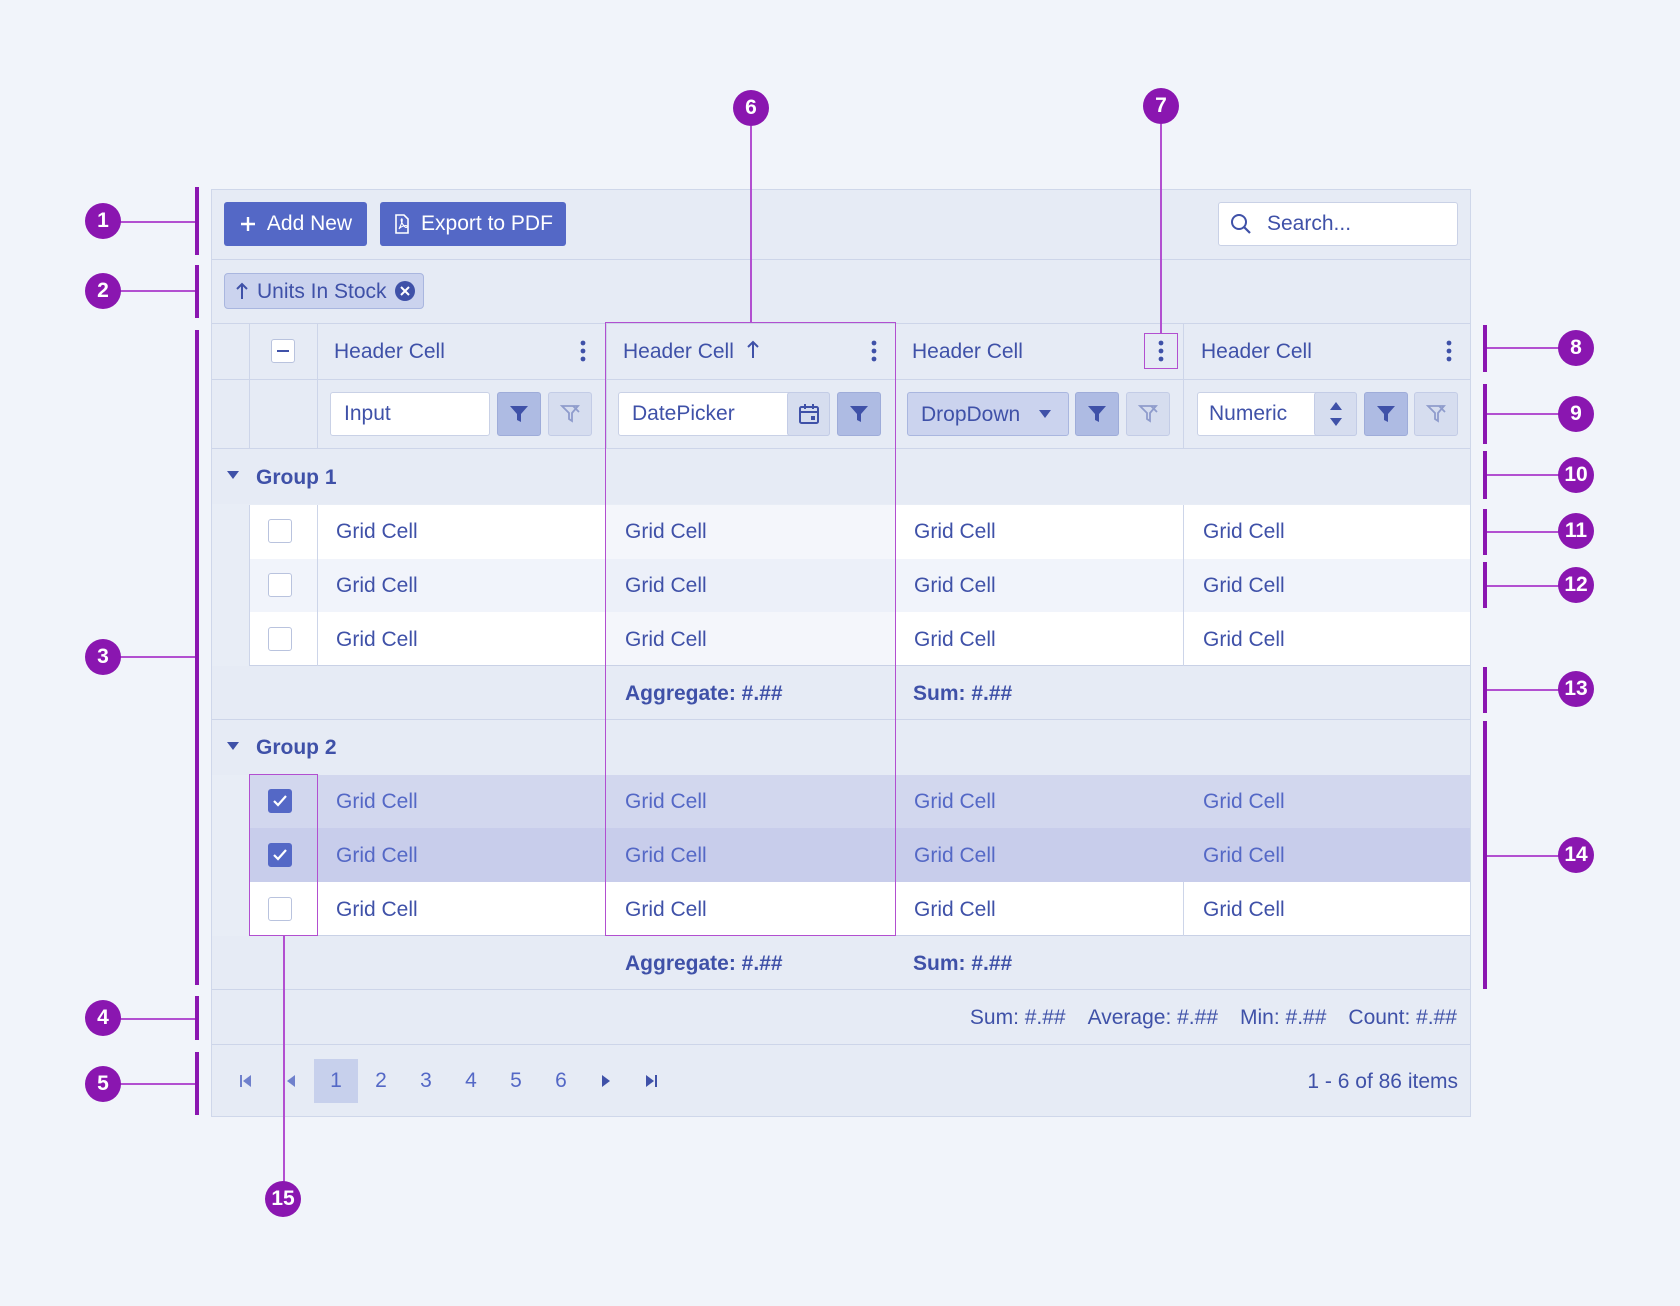  What do you see at coordinates (704, 693) in the screenshot?
I see `group-aggregate: Aggregate: #.##` at bounding box center [704, 693].